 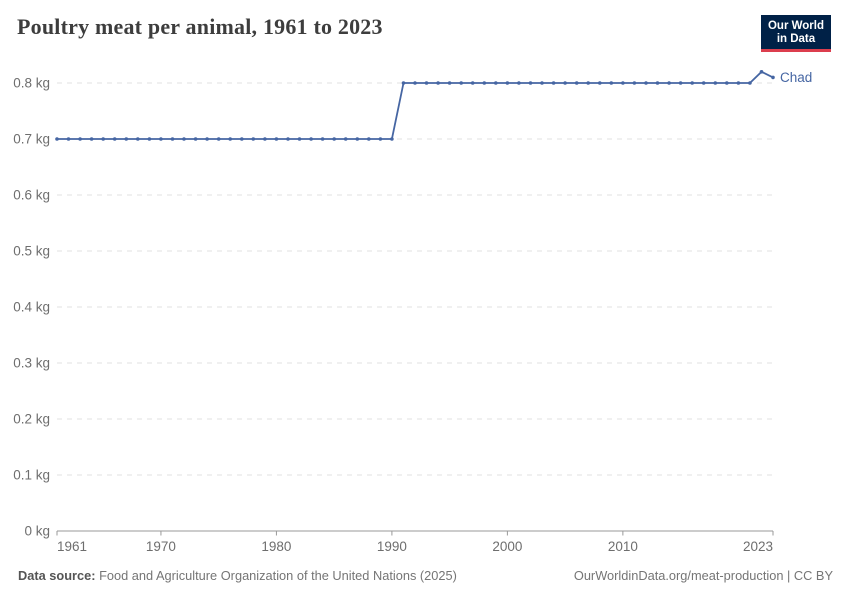 What do you see at coordinates (392, 546) in the screenshot?
I see `x-axis-tick-label: 1990` at bounding box center [392, 546].